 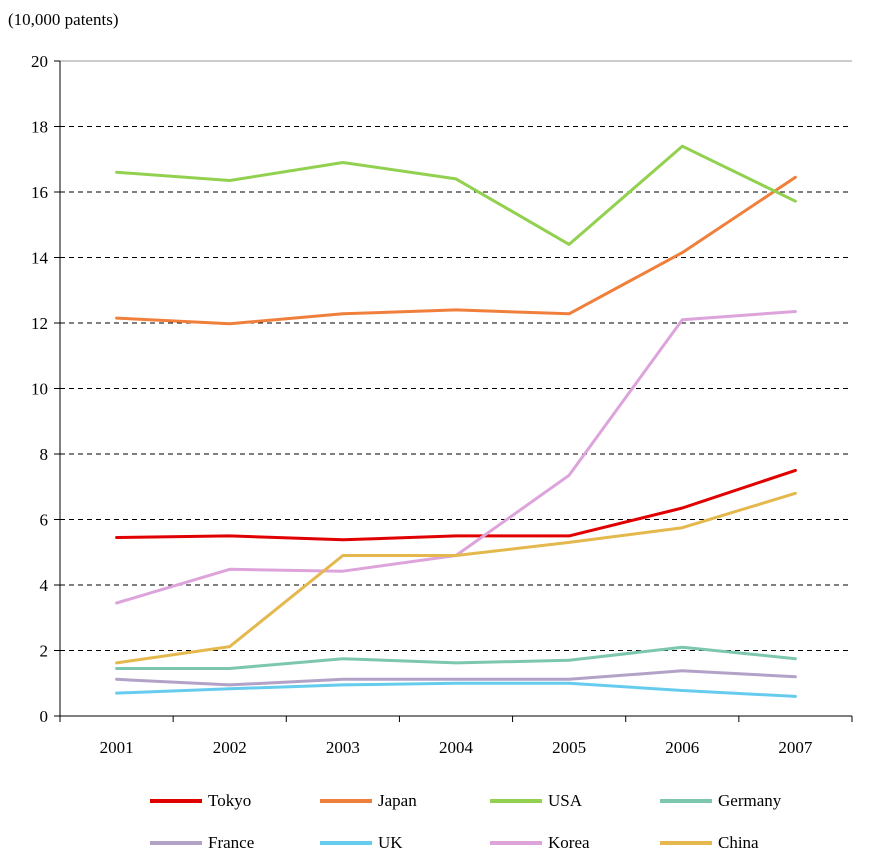 What do you see at coordinates (39, 192) in the screenshot?
I see `y-tick-label-16: 16` at bounding box center [39, 192].